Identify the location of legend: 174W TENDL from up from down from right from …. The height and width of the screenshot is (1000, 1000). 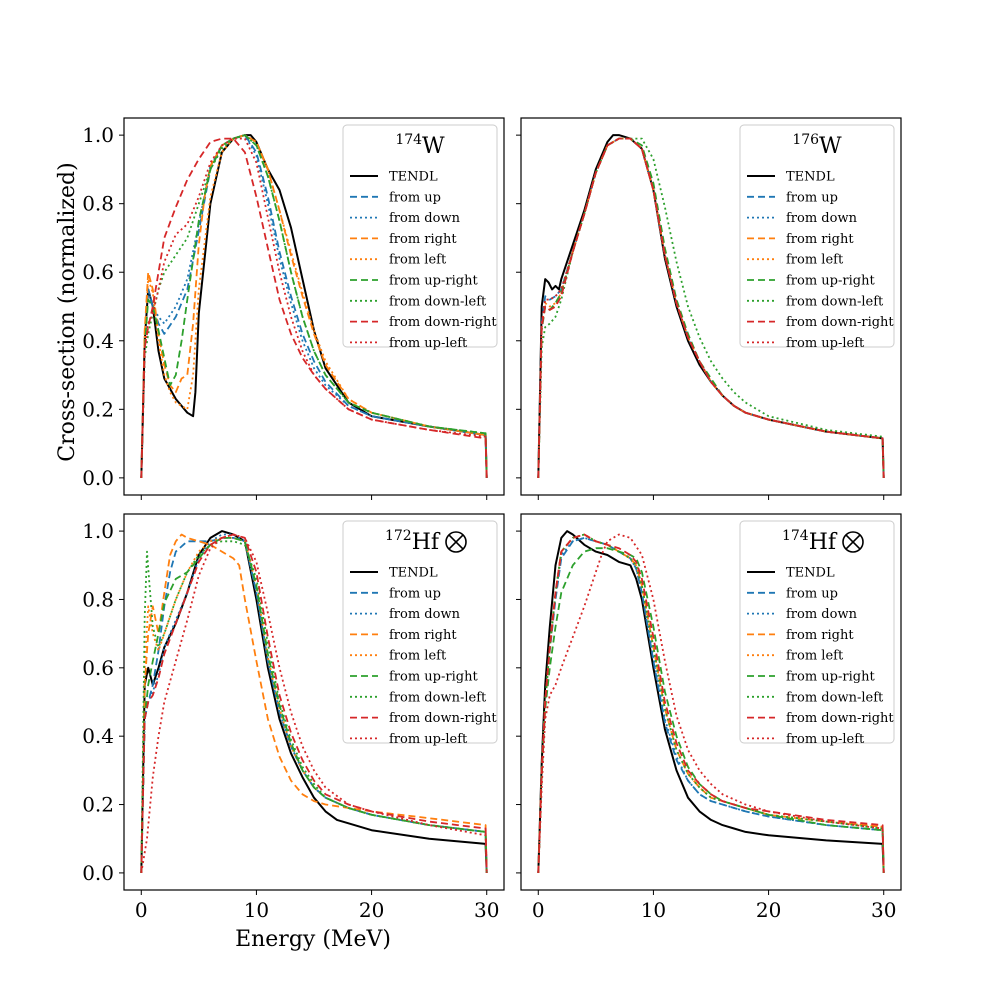
(420, 237).